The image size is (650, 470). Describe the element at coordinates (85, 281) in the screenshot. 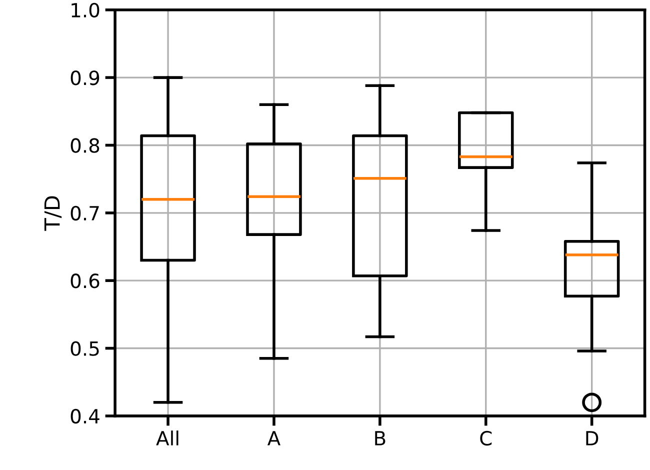

I see `y-tick-label: 0.6` at that location.